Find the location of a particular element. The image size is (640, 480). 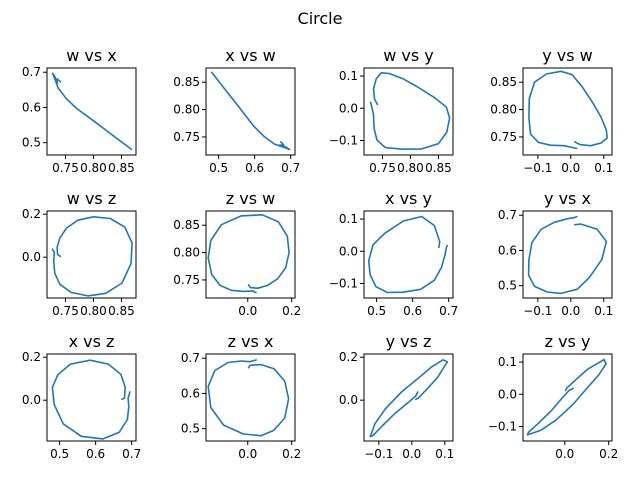

subplot-z-vs-x: z vs x 0.0 0.2 0.5 0.6 0.7 is located at coordinates (241, 396).